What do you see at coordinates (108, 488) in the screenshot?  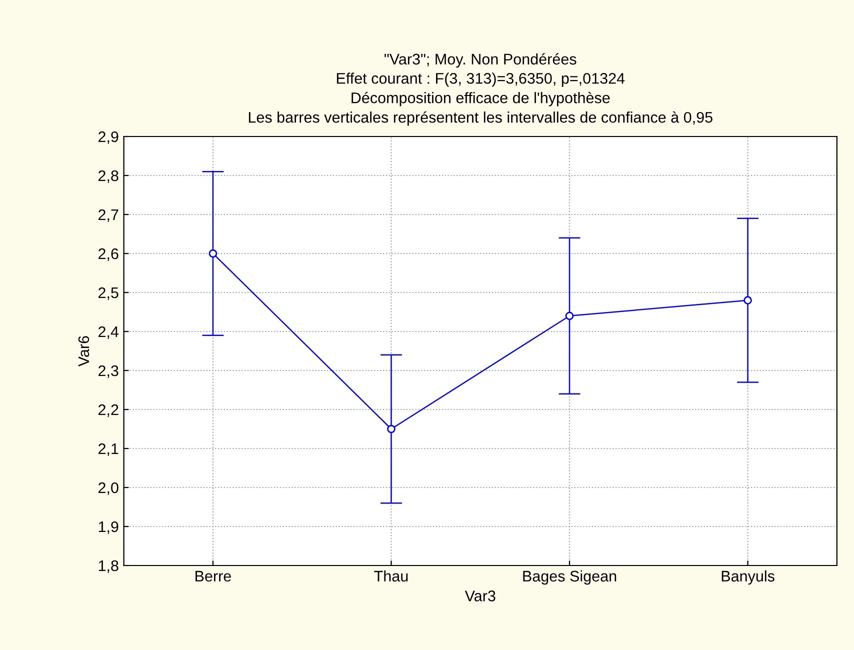 I see `y-tick-label: 2,0` at bounding box center [108, 488].